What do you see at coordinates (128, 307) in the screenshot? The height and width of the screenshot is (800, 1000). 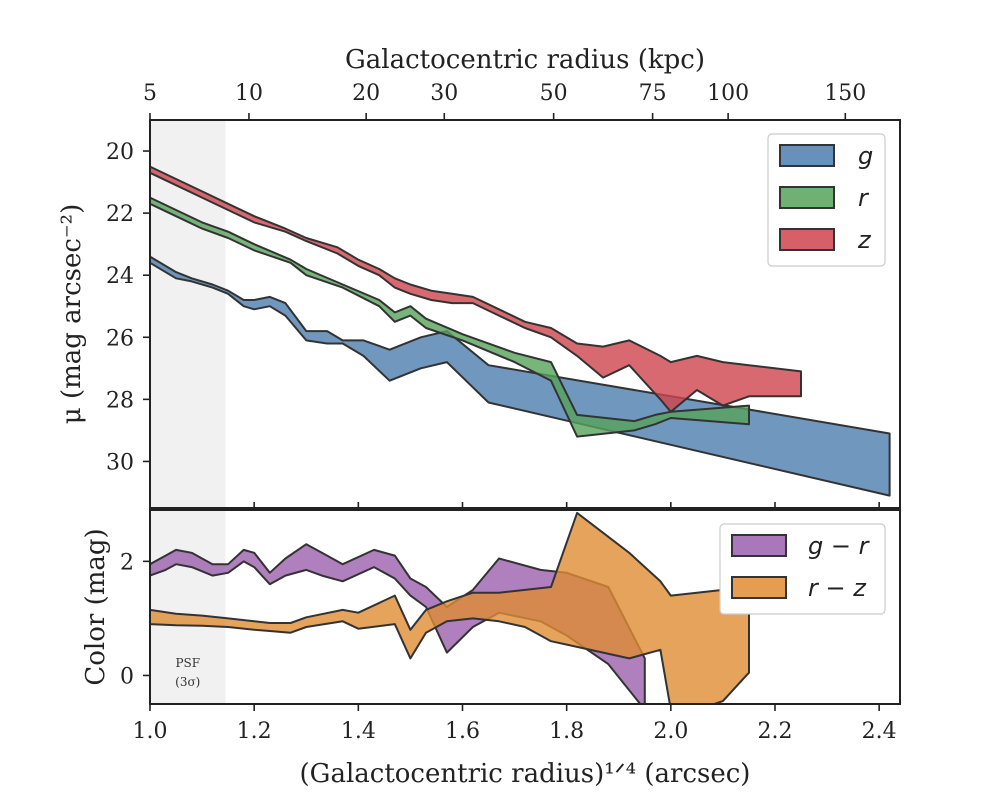 I see `top-y-ticks: 20 22 24 26 28 30` at bounding box center [128, 307].